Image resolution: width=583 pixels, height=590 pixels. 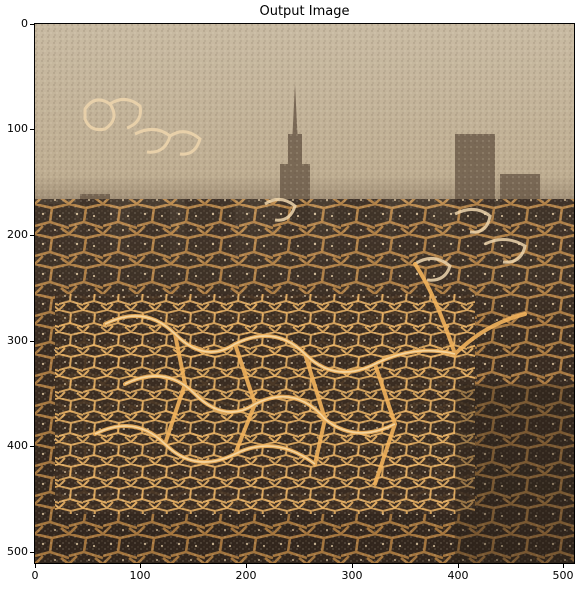 I want to click on y-tick-label: 500, so click(x=17, y=551).